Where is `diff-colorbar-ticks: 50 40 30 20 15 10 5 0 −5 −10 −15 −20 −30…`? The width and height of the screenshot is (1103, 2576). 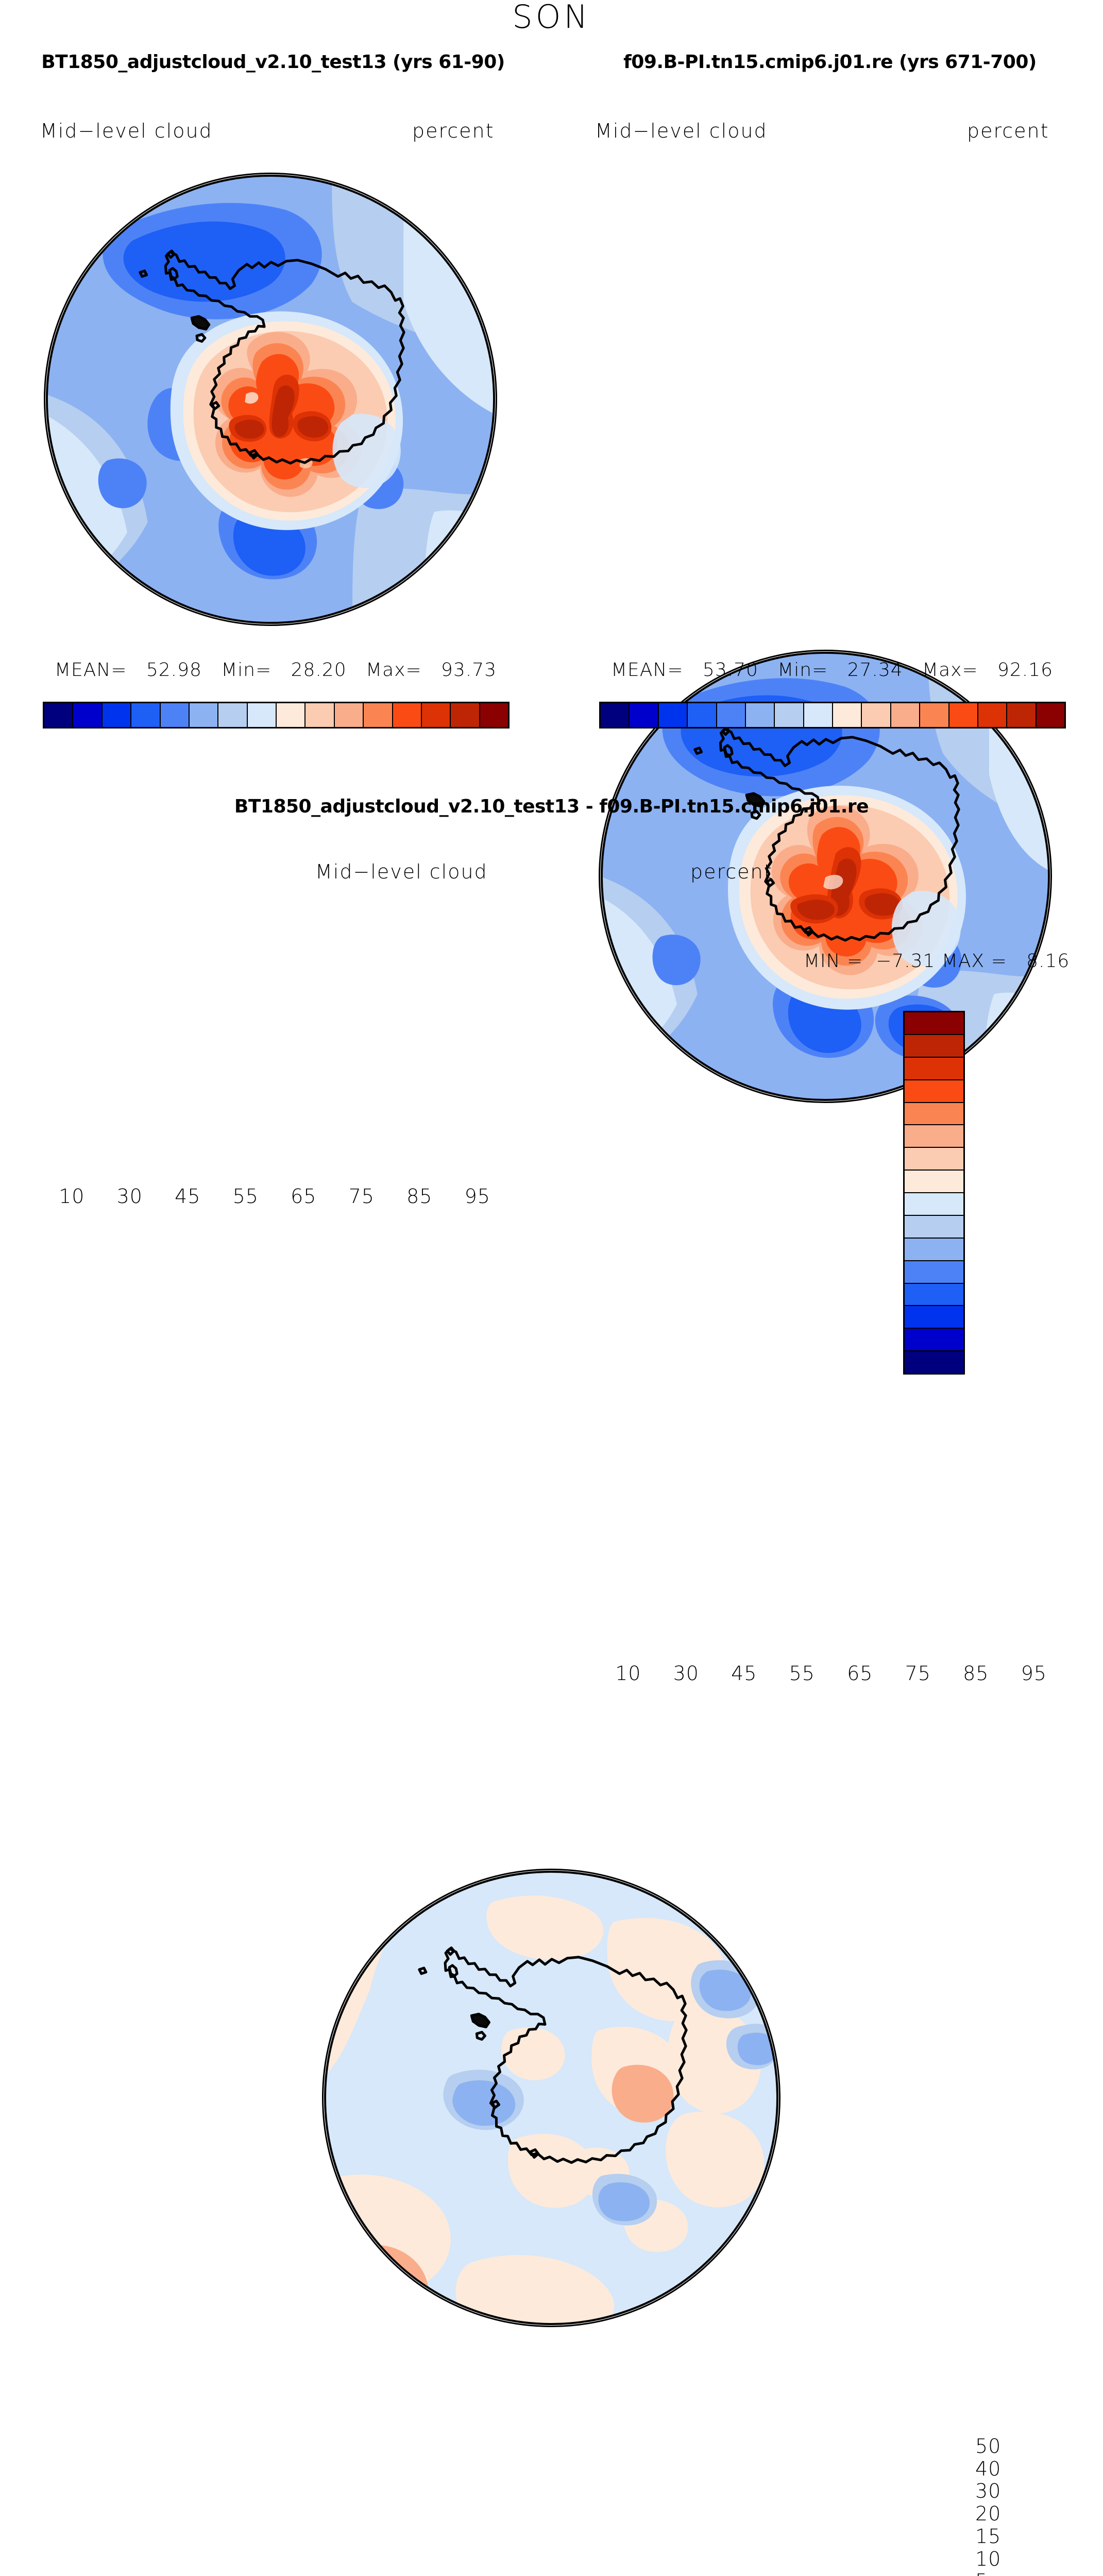
diff-colorbar-ticks: 50 40 30 20 15 10 5 0 −5 −10 −15 −20 −30… is located at coordinates (1026, 2500).